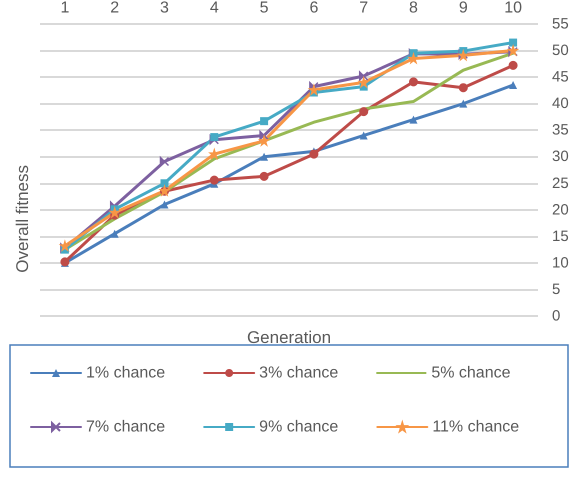 Image resolution: width=576 pixels, height=481 pixels. What do you see at coordinates (65, 8) in the screenshot?
I see `x-tick-label: 1` at bounding box center [65, 8].